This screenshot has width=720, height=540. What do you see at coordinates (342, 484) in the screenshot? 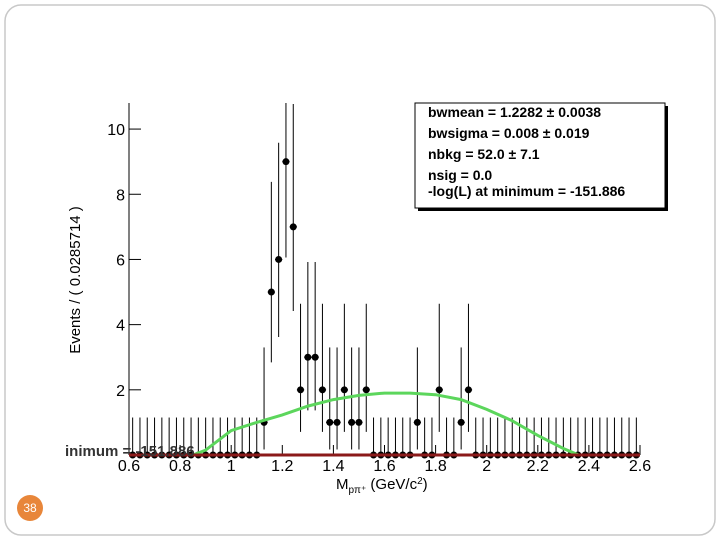
I see `x-axis-label-part: M` at bounding box center [342, 484].